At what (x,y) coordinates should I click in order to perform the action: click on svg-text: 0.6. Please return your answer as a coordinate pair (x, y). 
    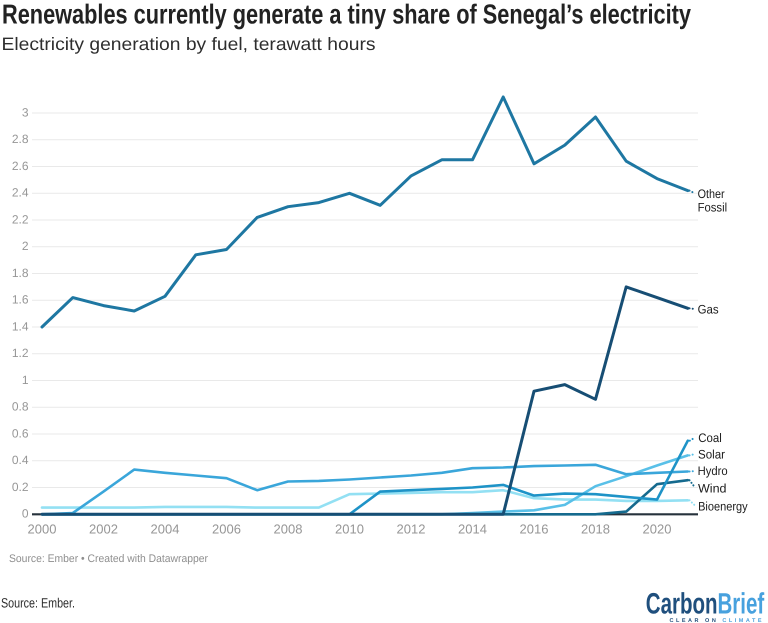
    Looking at the image, I should click on (20, 433).